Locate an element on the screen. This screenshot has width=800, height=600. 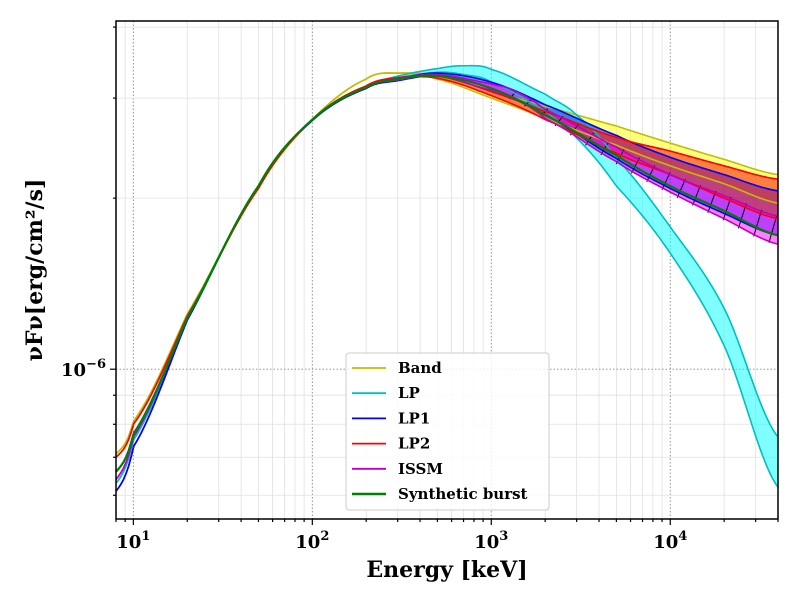
legend: Band LP LP1 LP2 ISSM Synthetic burst is located at coordinates (447, 431).